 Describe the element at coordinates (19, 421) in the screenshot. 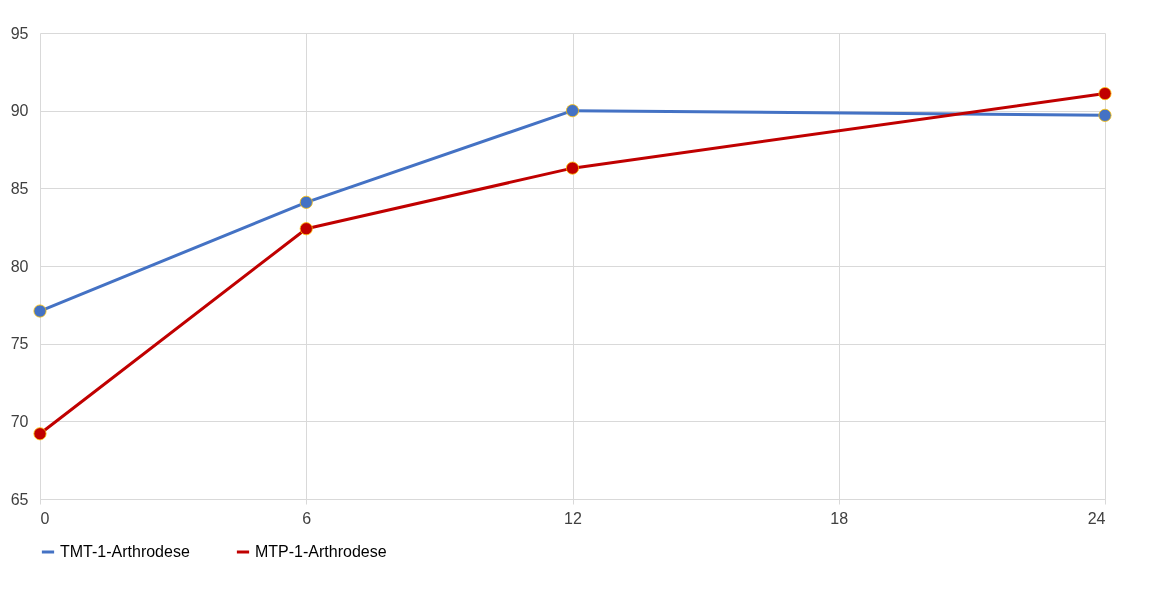

I see `y-tick-label: 70` at that location.